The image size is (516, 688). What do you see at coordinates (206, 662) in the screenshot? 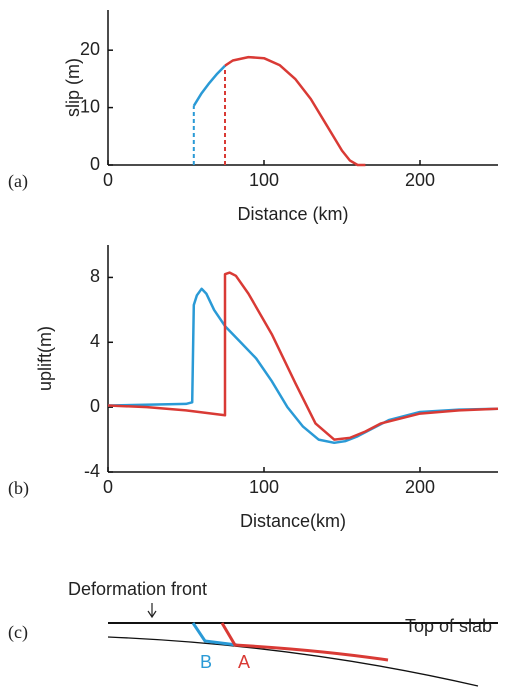
I see `label-b: B` at bounding box center [206, 662].